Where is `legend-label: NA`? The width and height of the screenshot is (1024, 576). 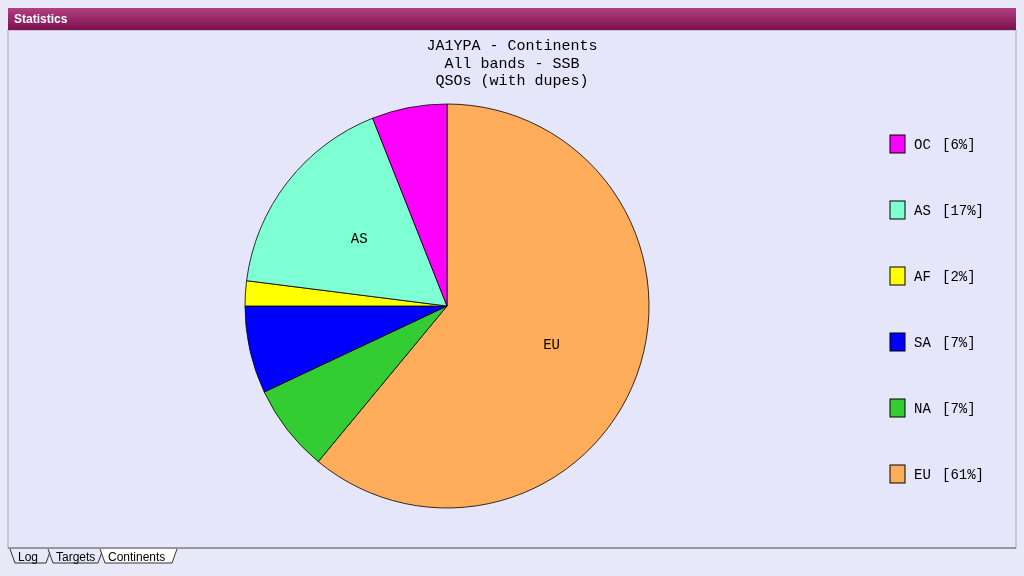
legend-label: NA is located at coordinates (923, 409).